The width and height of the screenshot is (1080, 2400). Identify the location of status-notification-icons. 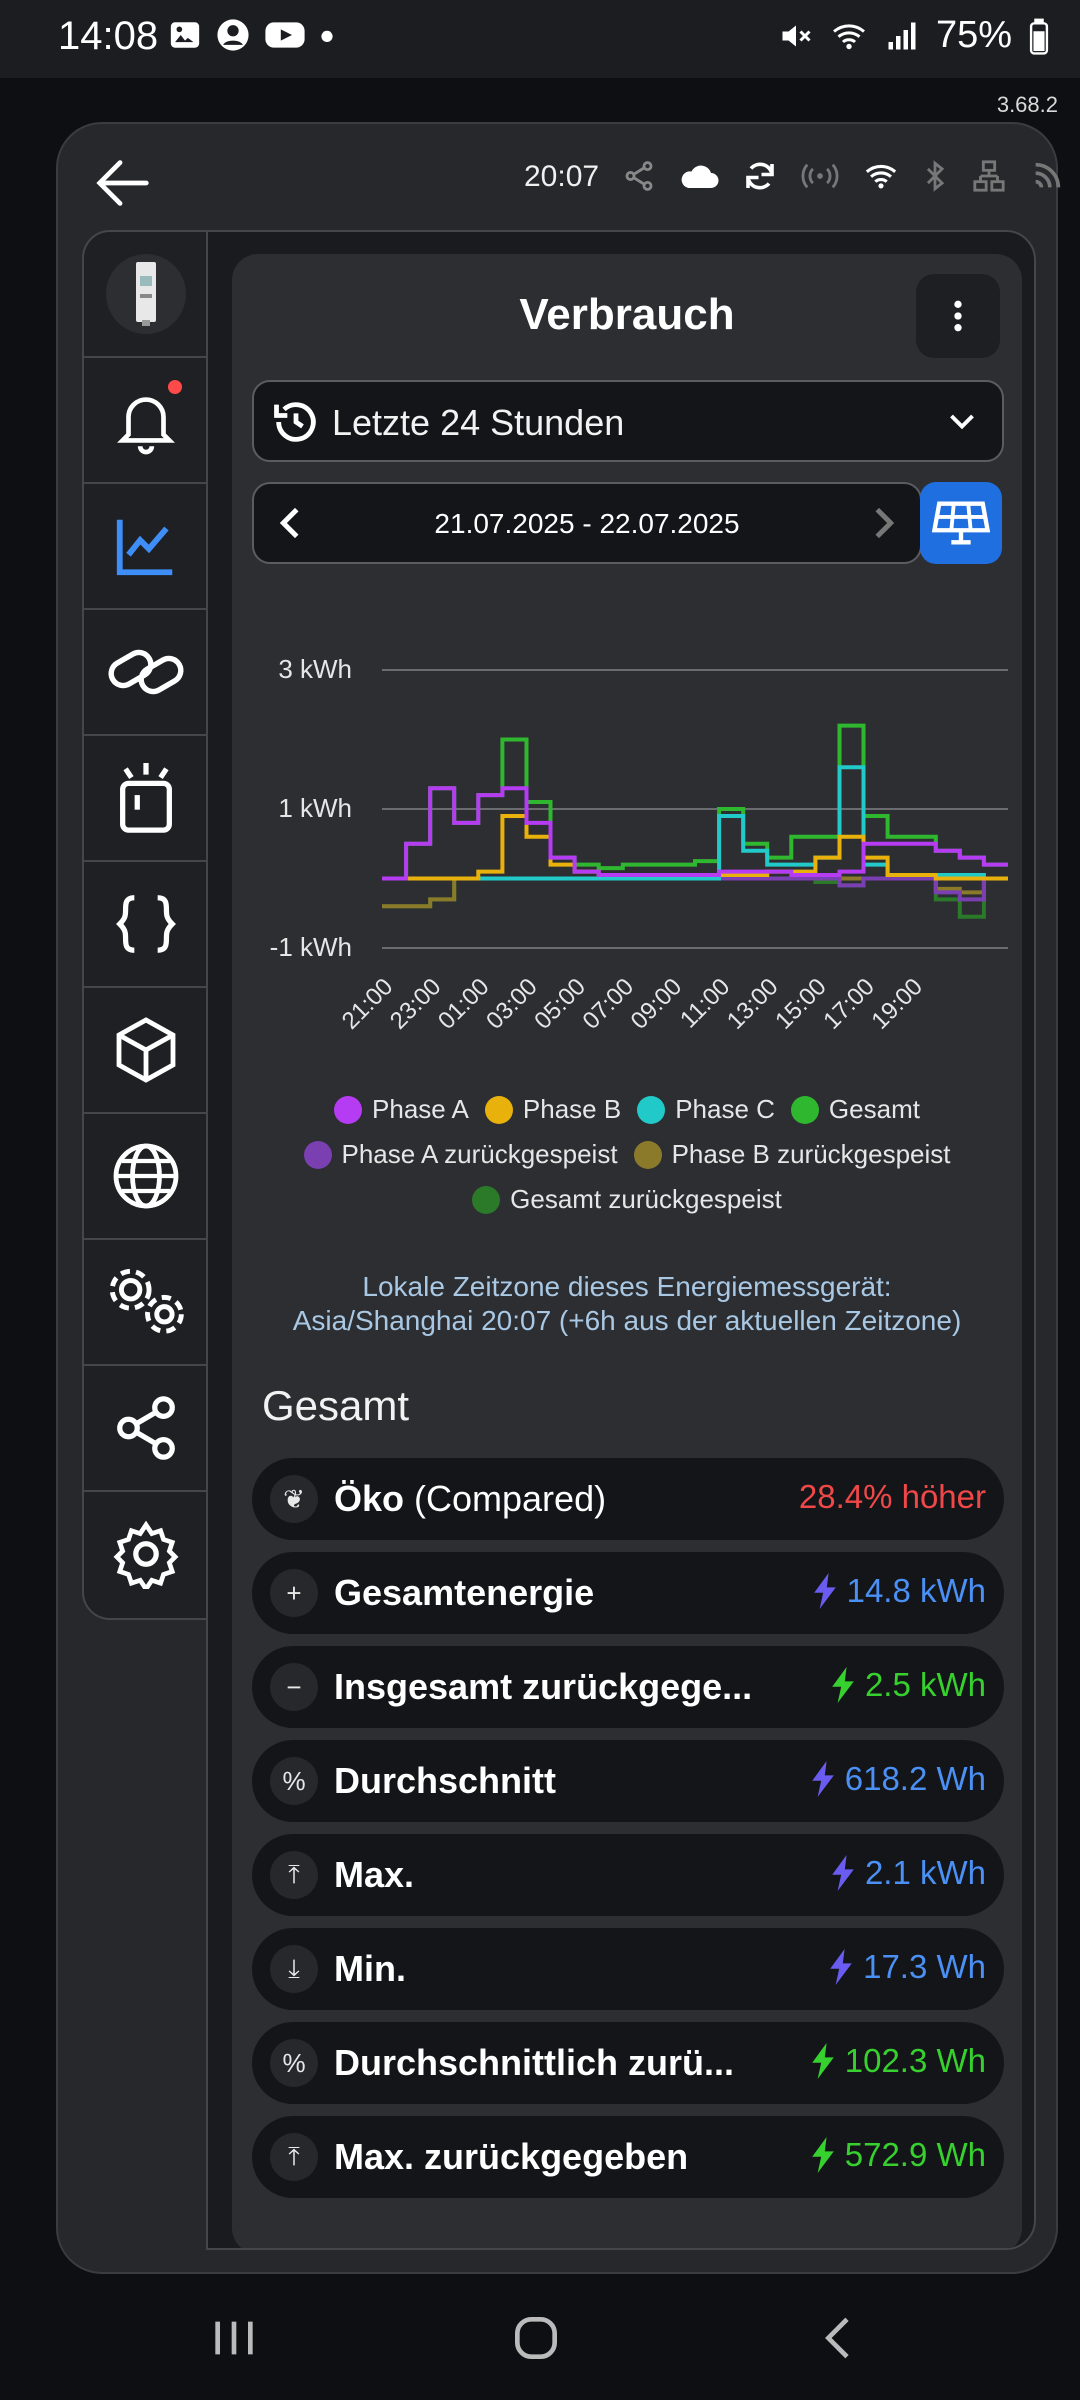
(251, 35).